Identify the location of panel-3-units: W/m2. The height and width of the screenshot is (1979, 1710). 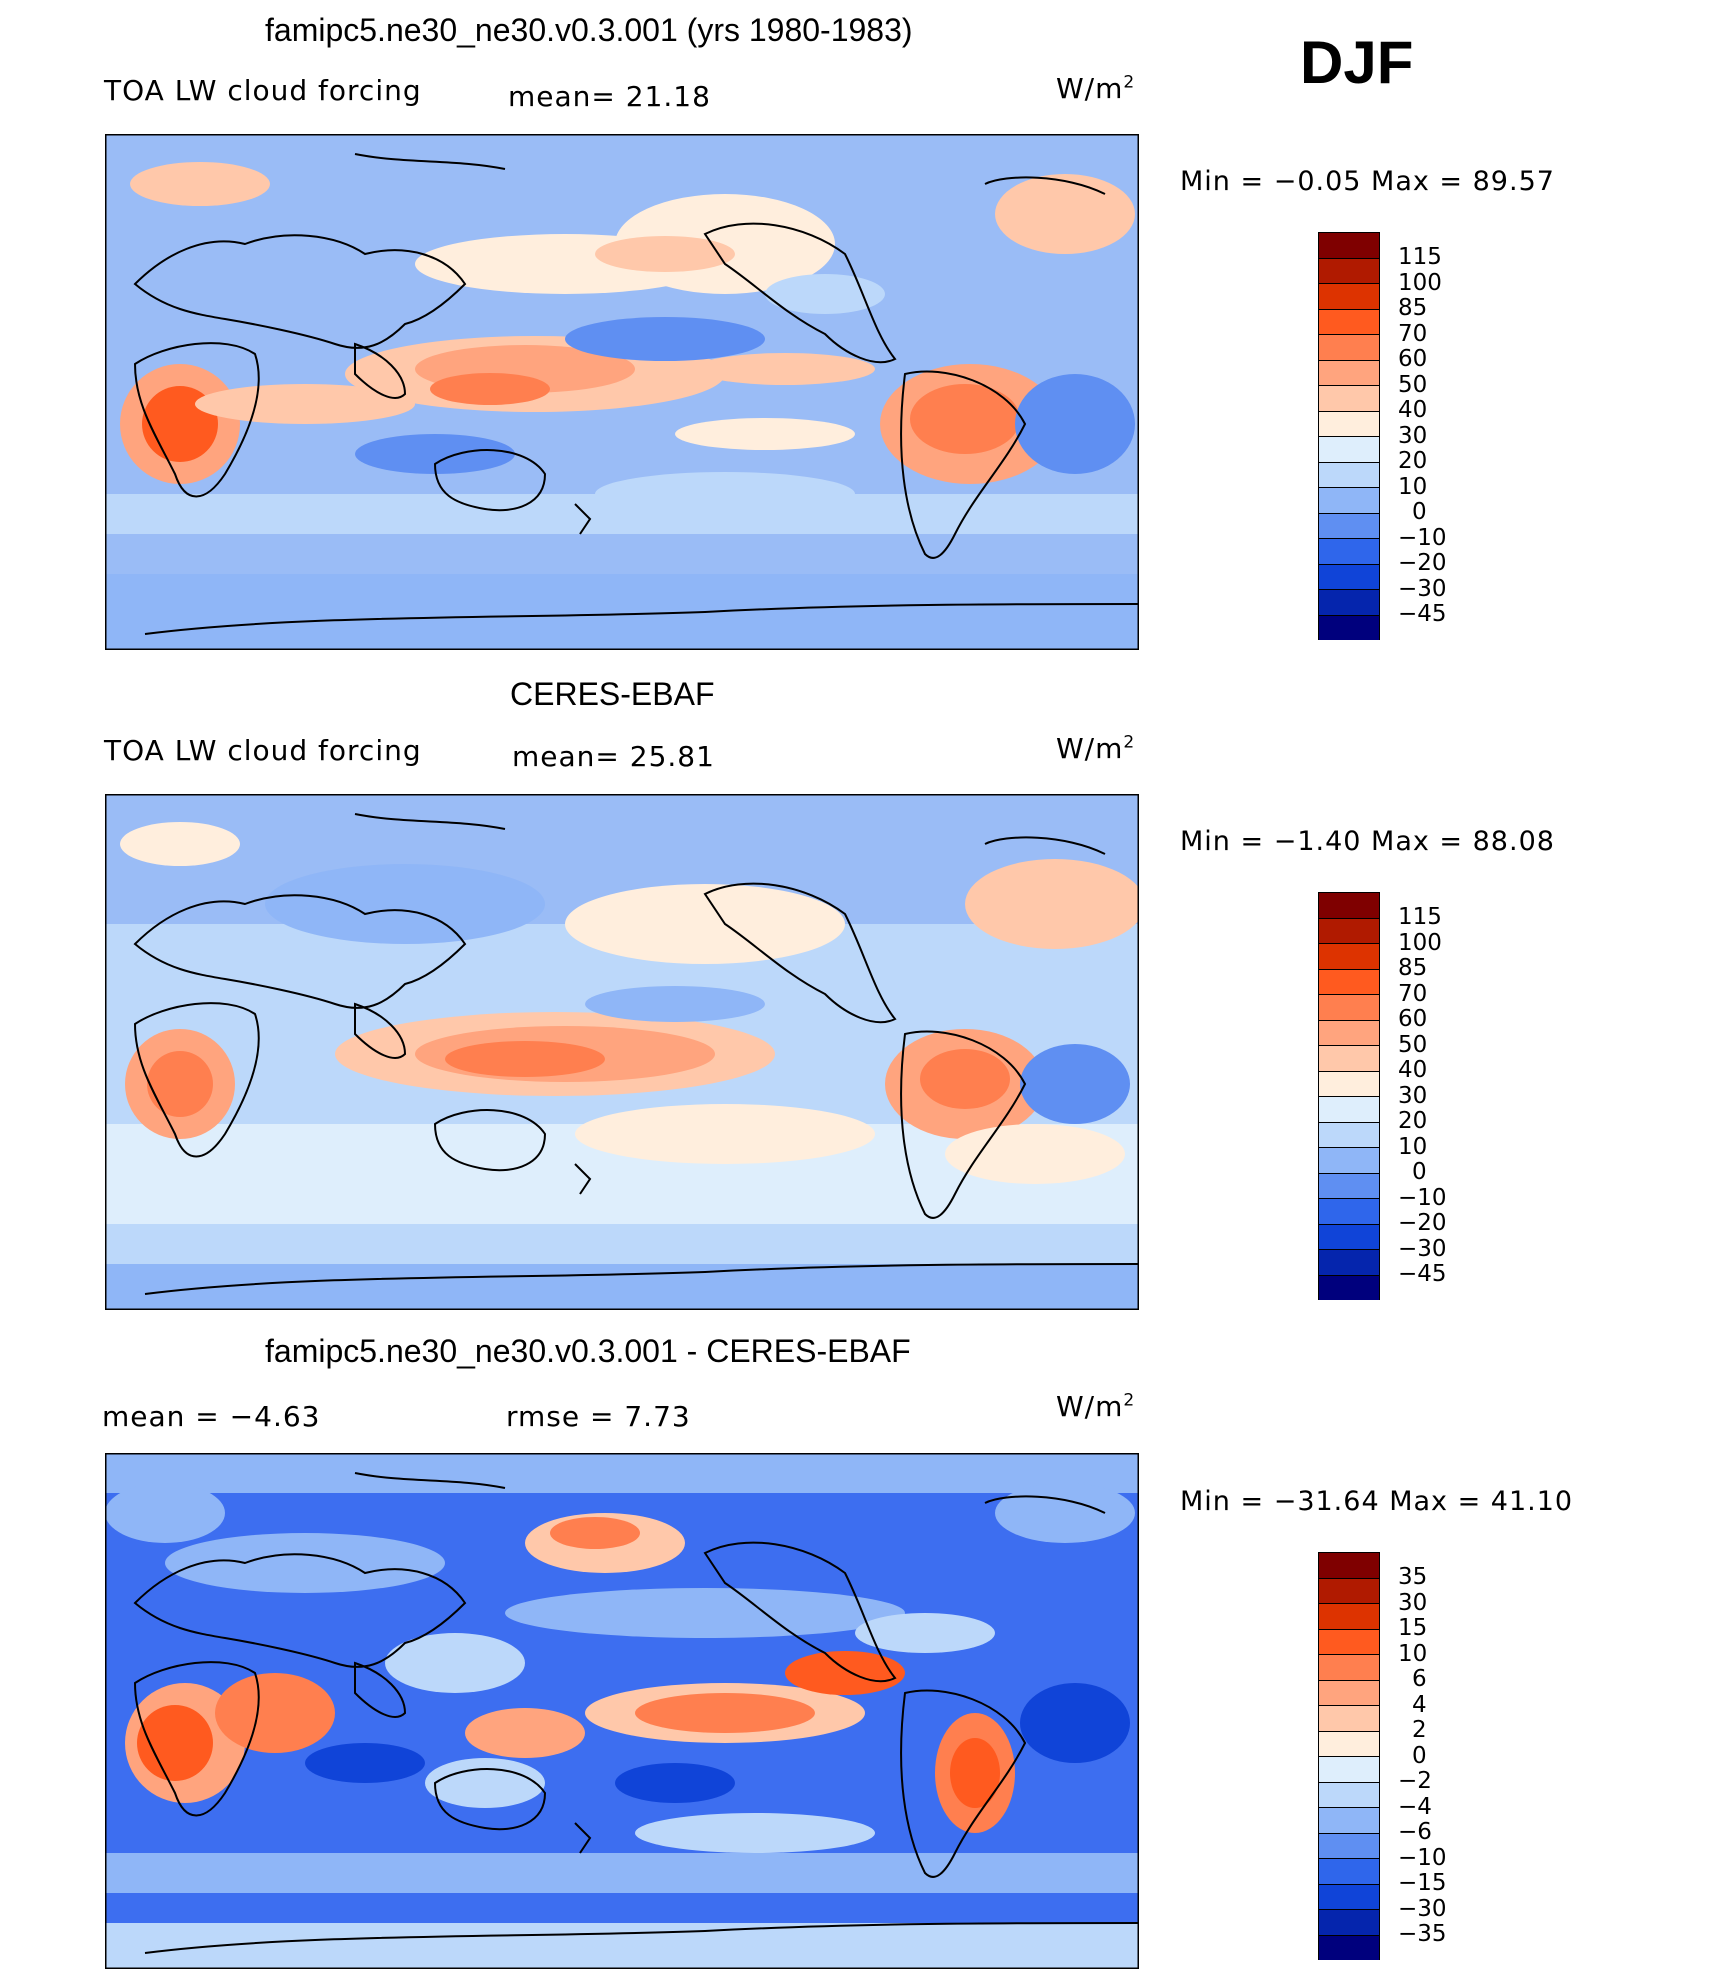
(1096, 1406).